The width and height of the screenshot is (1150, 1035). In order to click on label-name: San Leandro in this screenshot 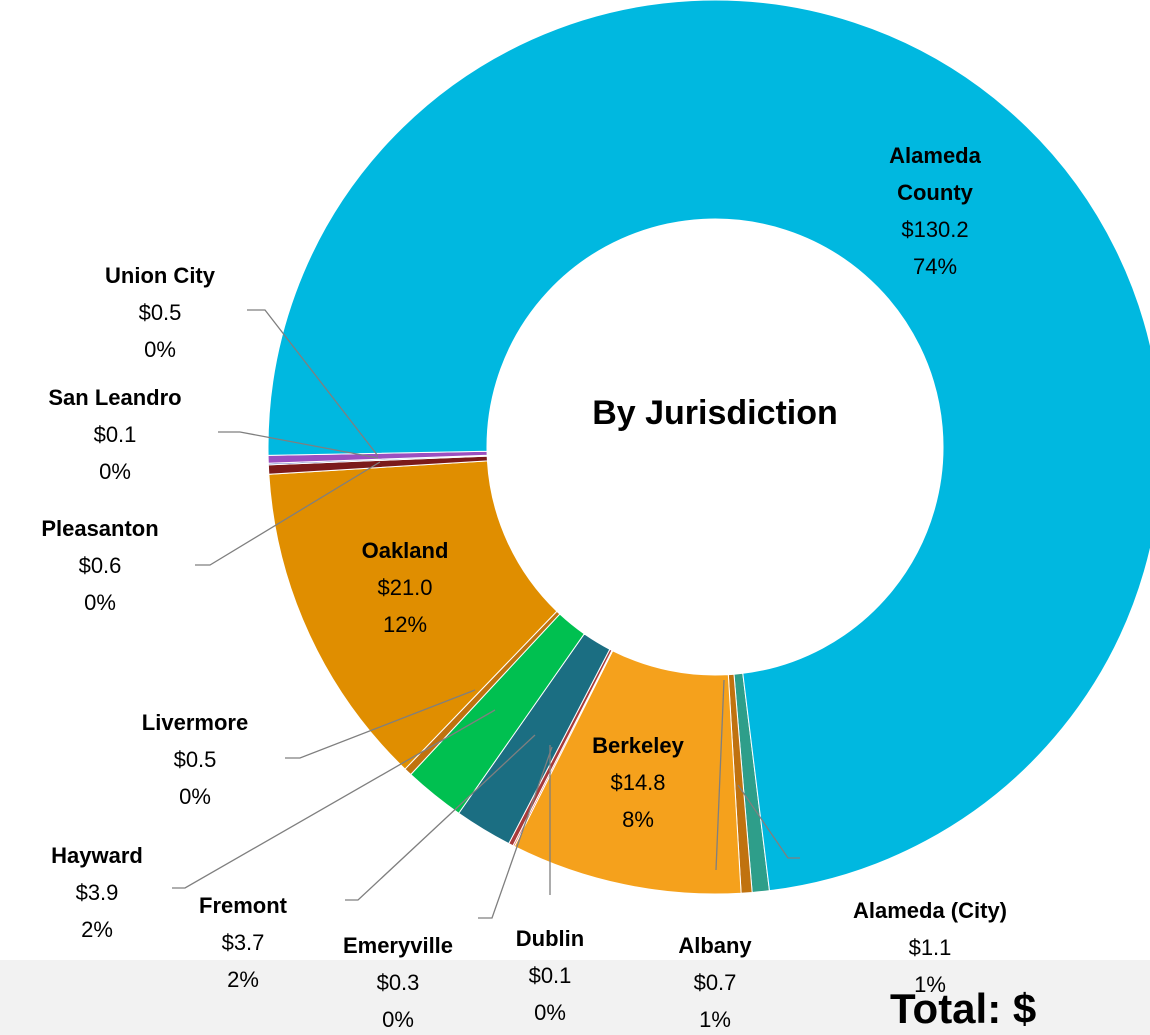, I will do `click(115, 397)`.